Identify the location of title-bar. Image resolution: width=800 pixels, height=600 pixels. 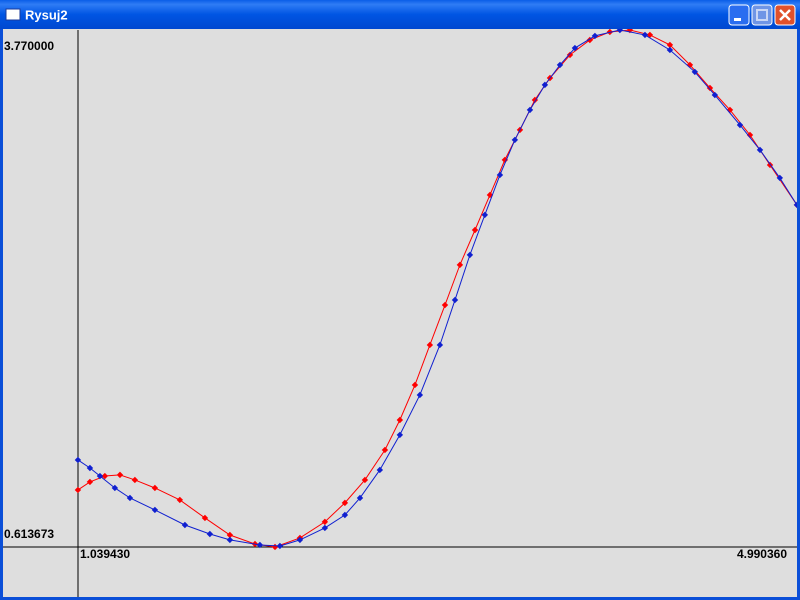
(400, 14).